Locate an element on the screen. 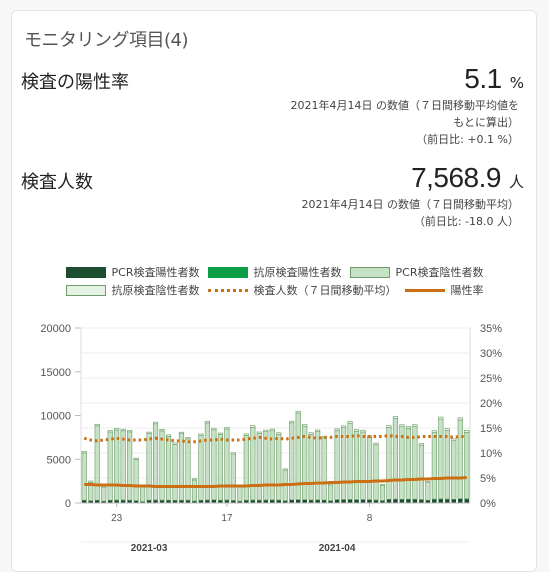 The height and width of the screenshot is (572, 549). y-right-tick-label: 20% is located at coordinates (491, 404).